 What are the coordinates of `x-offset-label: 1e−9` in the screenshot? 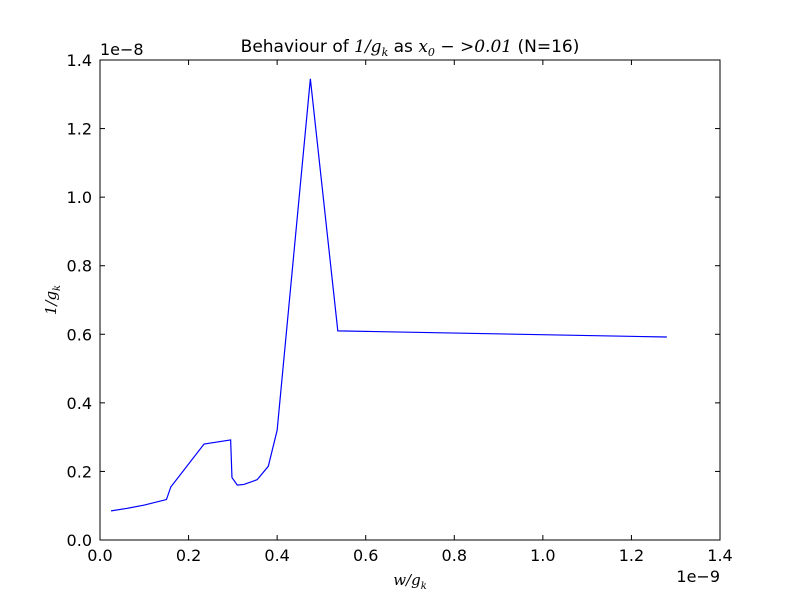 It's located at (698, 576).